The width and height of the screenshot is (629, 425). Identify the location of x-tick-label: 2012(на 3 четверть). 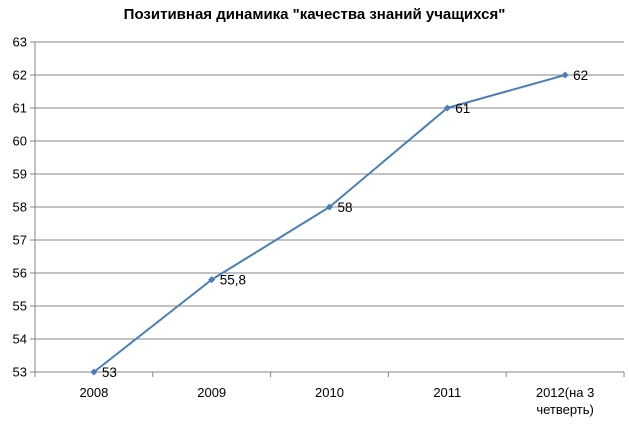
(565, 401).